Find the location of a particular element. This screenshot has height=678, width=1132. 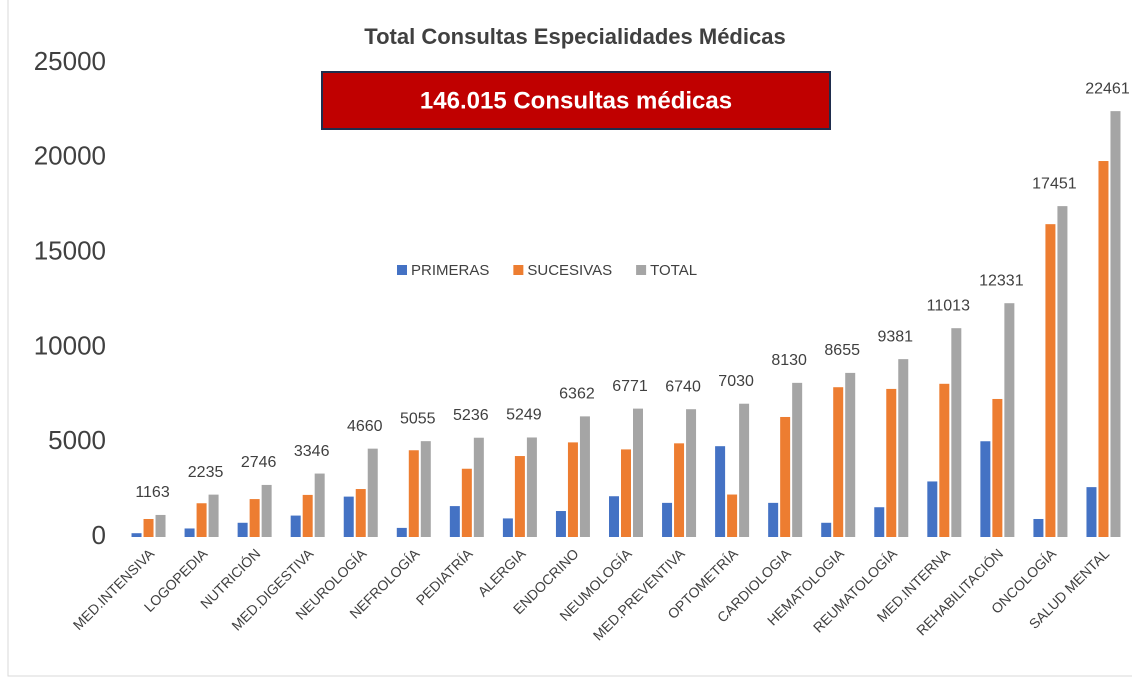

data-label: 17451 is located at coordinates (1054, 183).